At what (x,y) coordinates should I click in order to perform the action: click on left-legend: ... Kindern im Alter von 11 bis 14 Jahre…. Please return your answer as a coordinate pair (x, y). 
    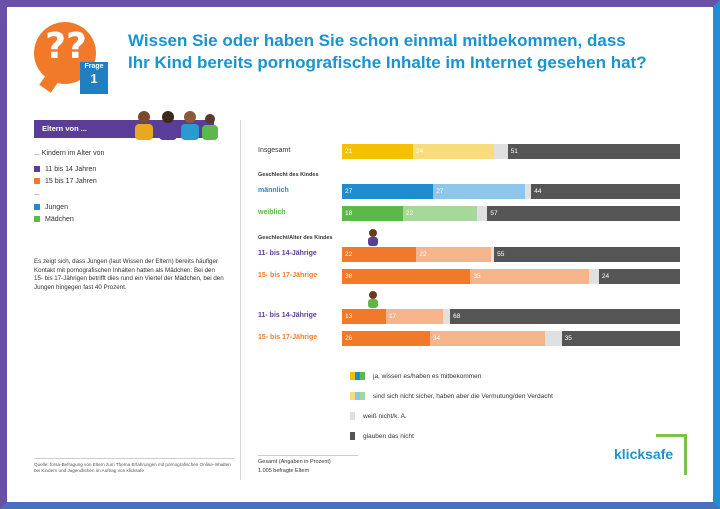
    Looking at the image, I should click on (129, 187).